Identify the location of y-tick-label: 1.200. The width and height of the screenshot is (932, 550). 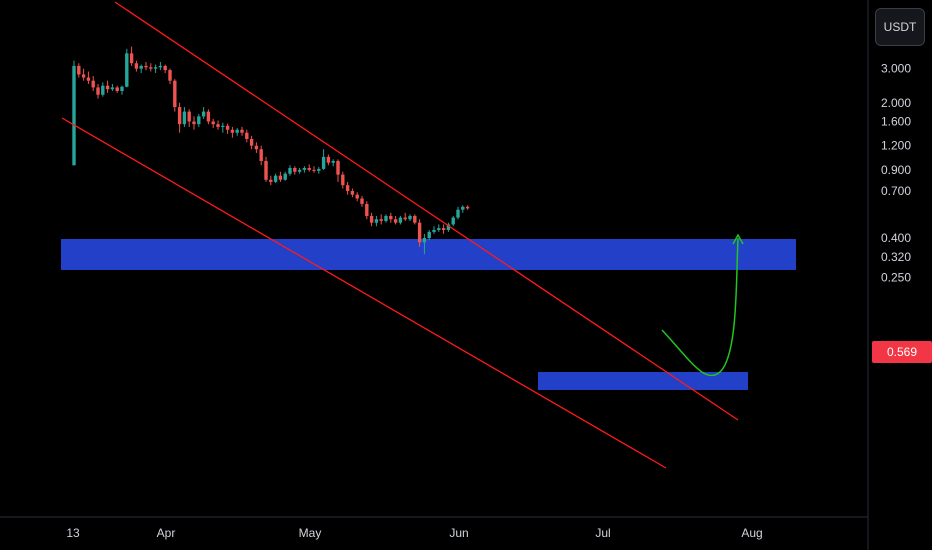
(896, 146).